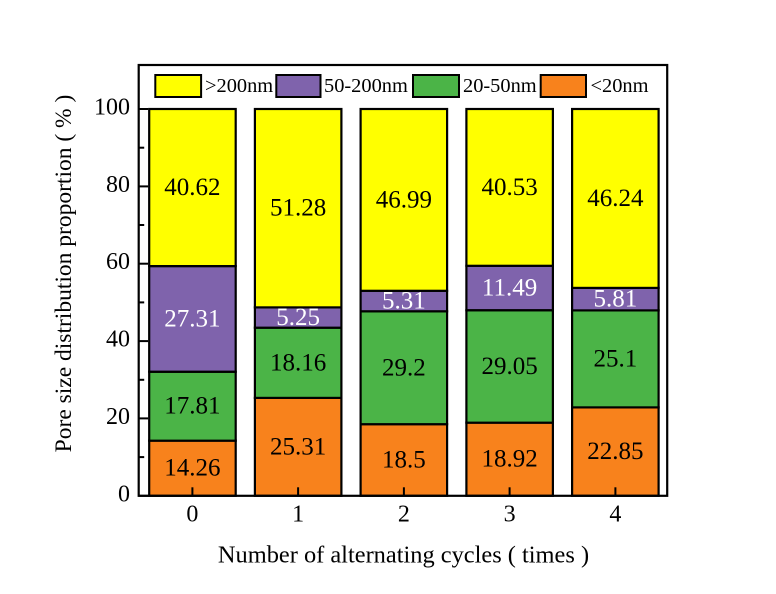 The image size is (776, 594). I want to click on svg-text: 3, so click(510, 515).